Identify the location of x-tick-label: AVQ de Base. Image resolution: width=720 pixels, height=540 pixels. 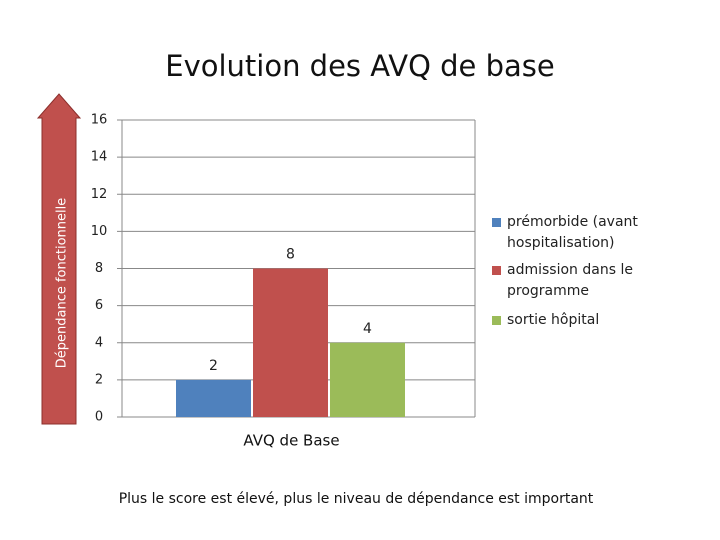
(291, 441).